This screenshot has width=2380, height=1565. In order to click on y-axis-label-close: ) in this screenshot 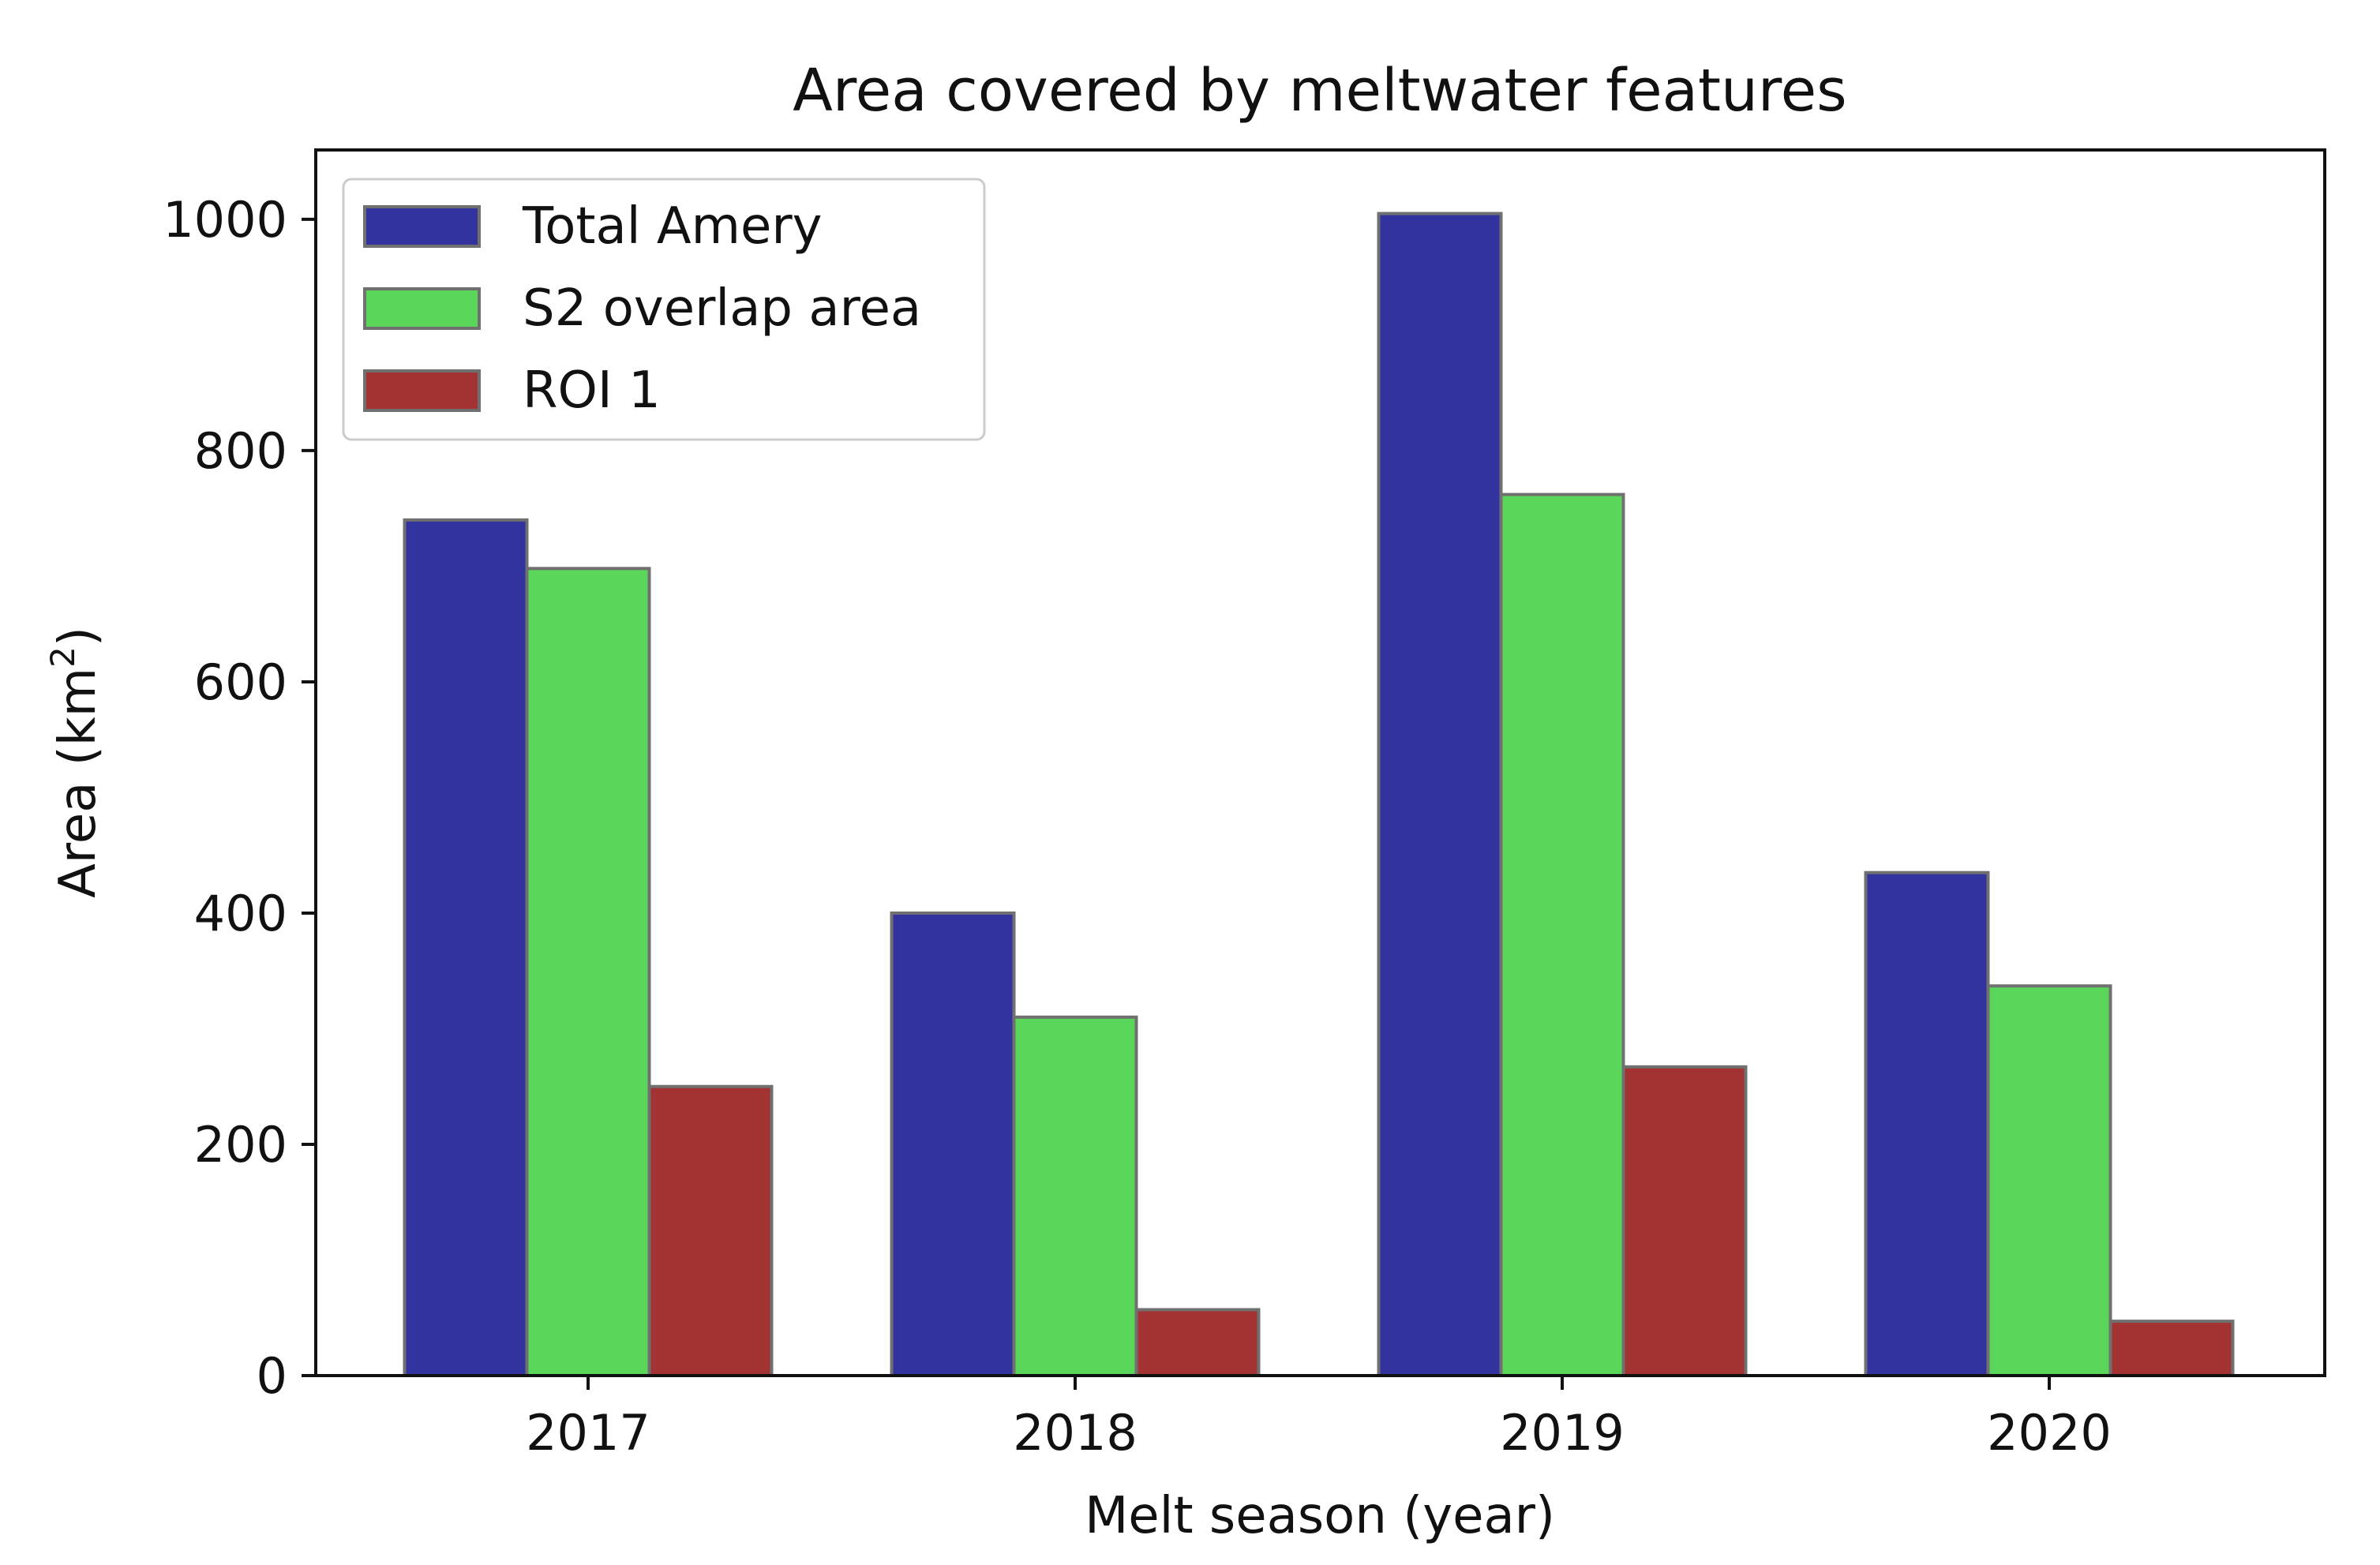, I will do `click(78, 636)`.